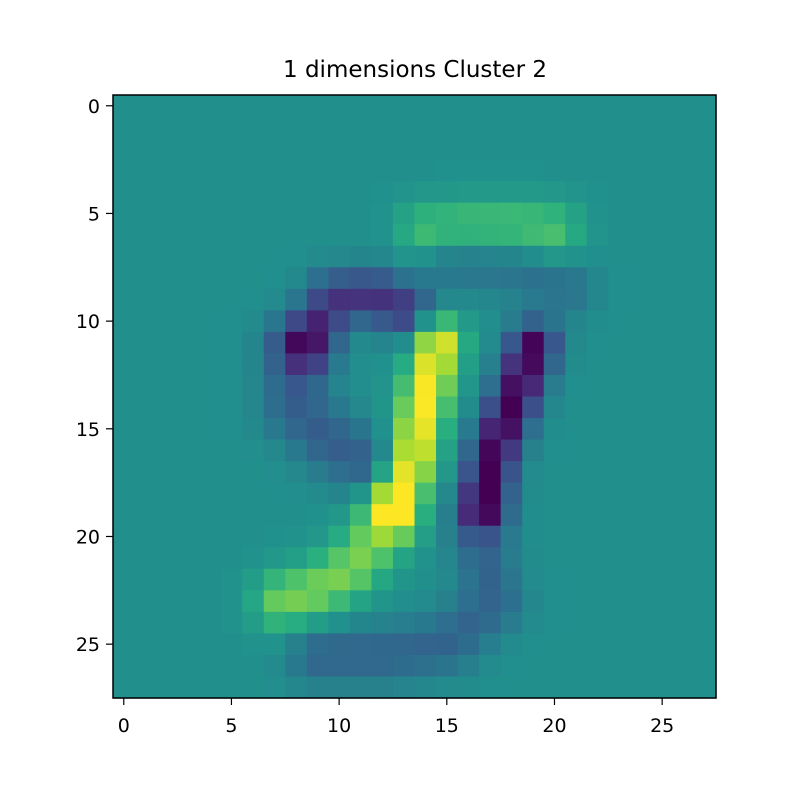 Image resolution: width=799 pixels, height=798 pixels. What do you see at coordinates (88, 645) in the screenshot?
I see `y-tick-label: 25` at bounding box center [88, 645].